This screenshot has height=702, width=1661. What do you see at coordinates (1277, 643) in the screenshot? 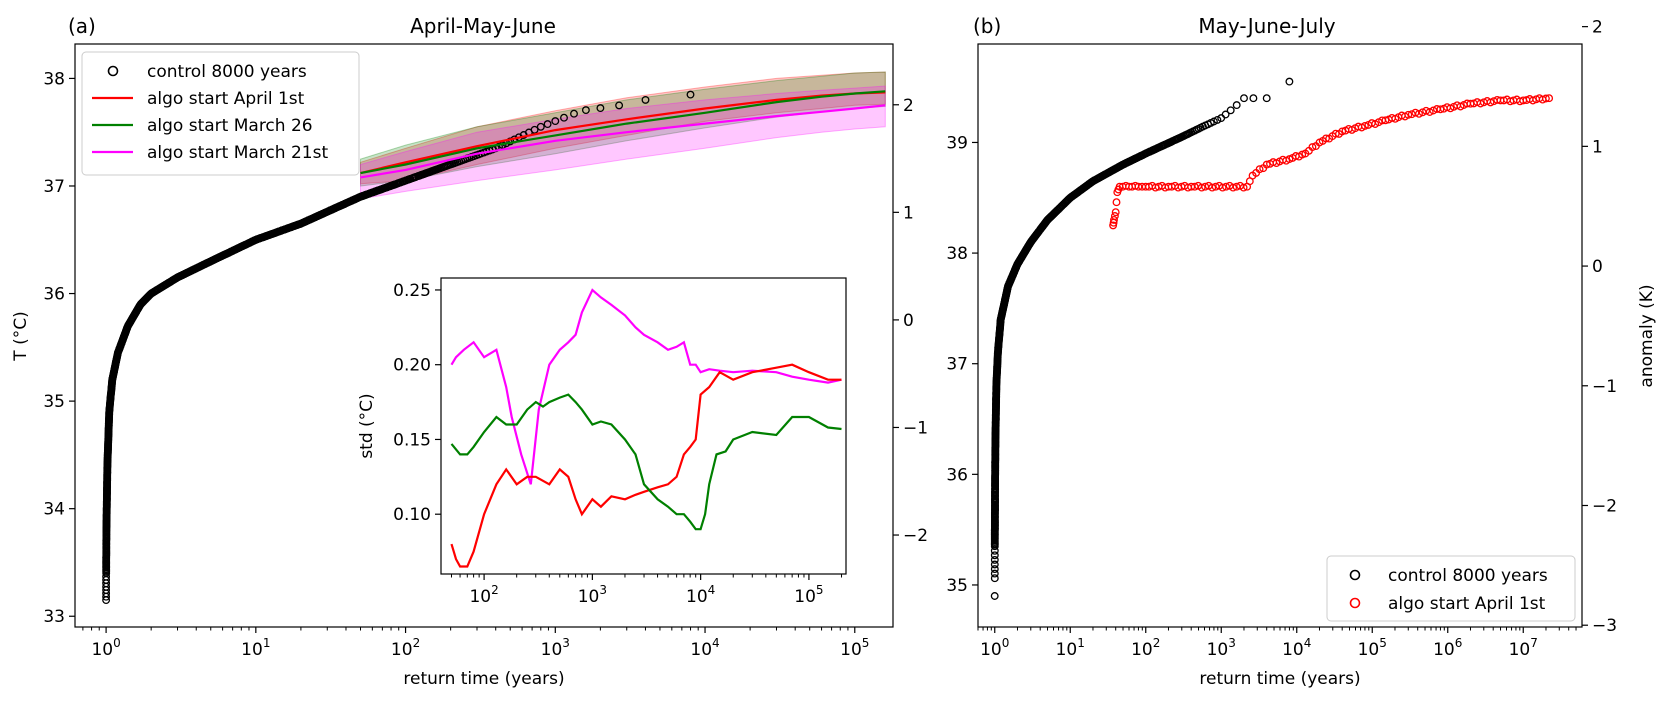
I see `panel-b-x-ticks: 10⁰ 10¹ 10² 10³ 10⁴ 10⁵ 10⁶ 10⁷` at bounding box center [1277, 643].